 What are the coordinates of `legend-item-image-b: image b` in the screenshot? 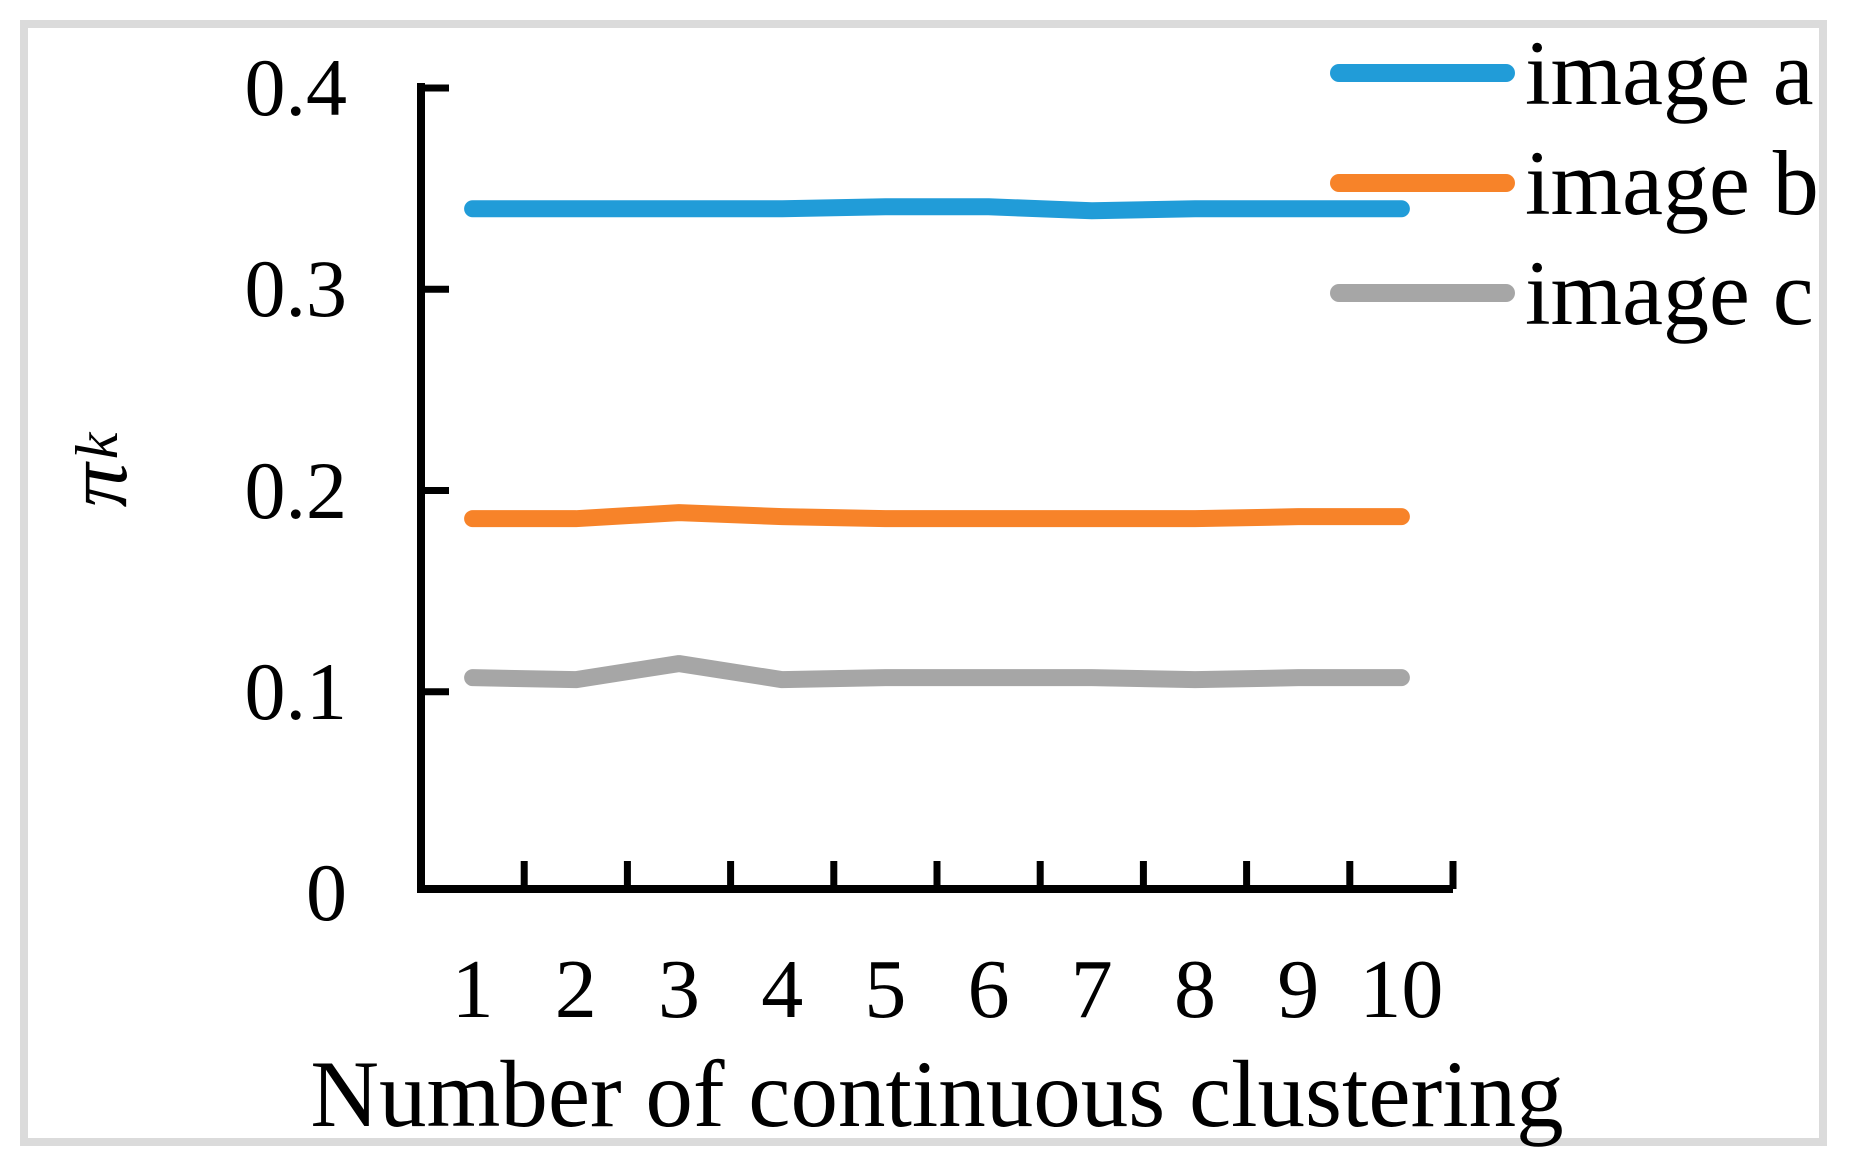 It's located at (1574, 183).